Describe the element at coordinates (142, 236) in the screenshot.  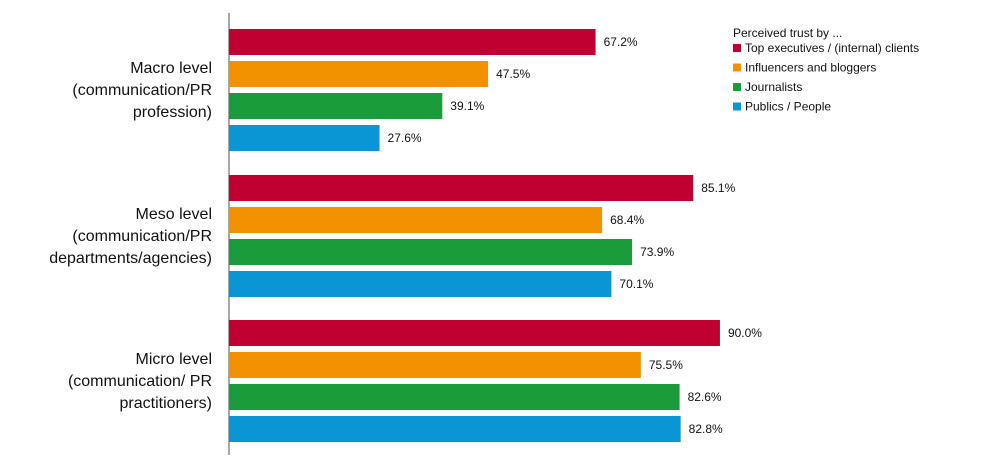
I see `category-label-2-line-2: (communication/PR` at that location.